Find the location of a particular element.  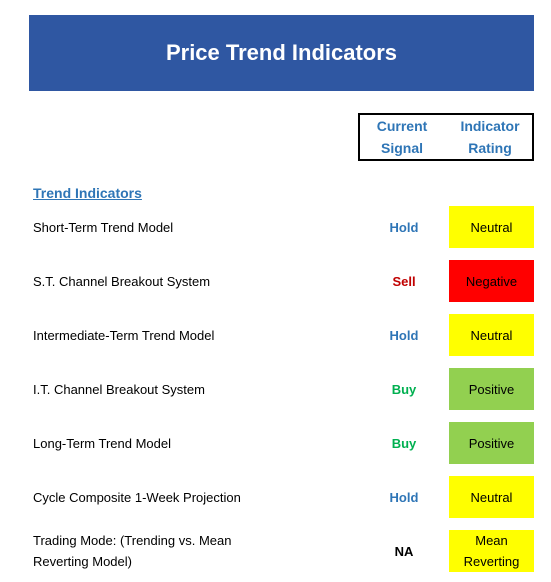

row-name: Long-Term Trend Model is located at coordinates (102, 443).